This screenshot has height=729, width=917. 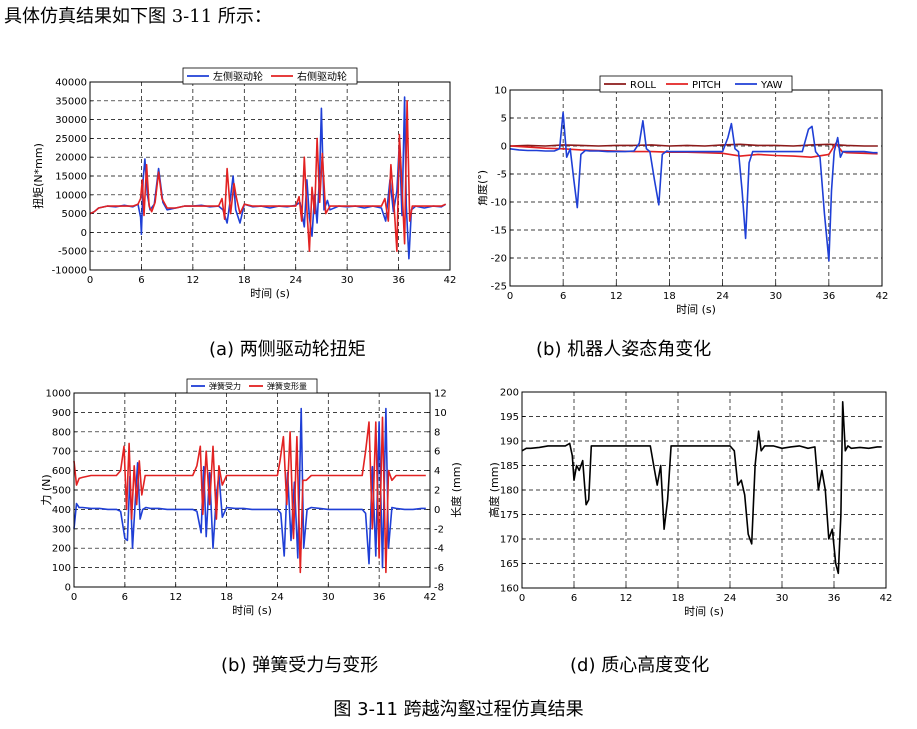 I want to click on y2-tick-label: -8, so click(x=439, y=588).